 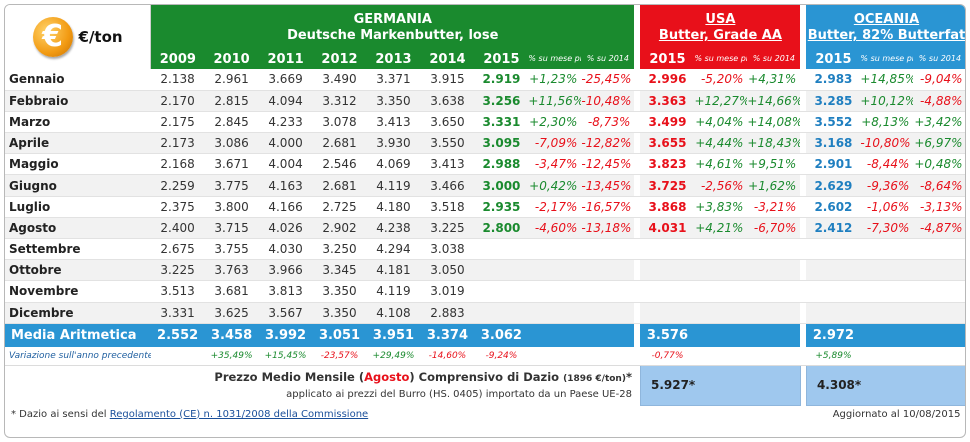 I want to click on price-cell: 3.800, so click(x=231, y=207).